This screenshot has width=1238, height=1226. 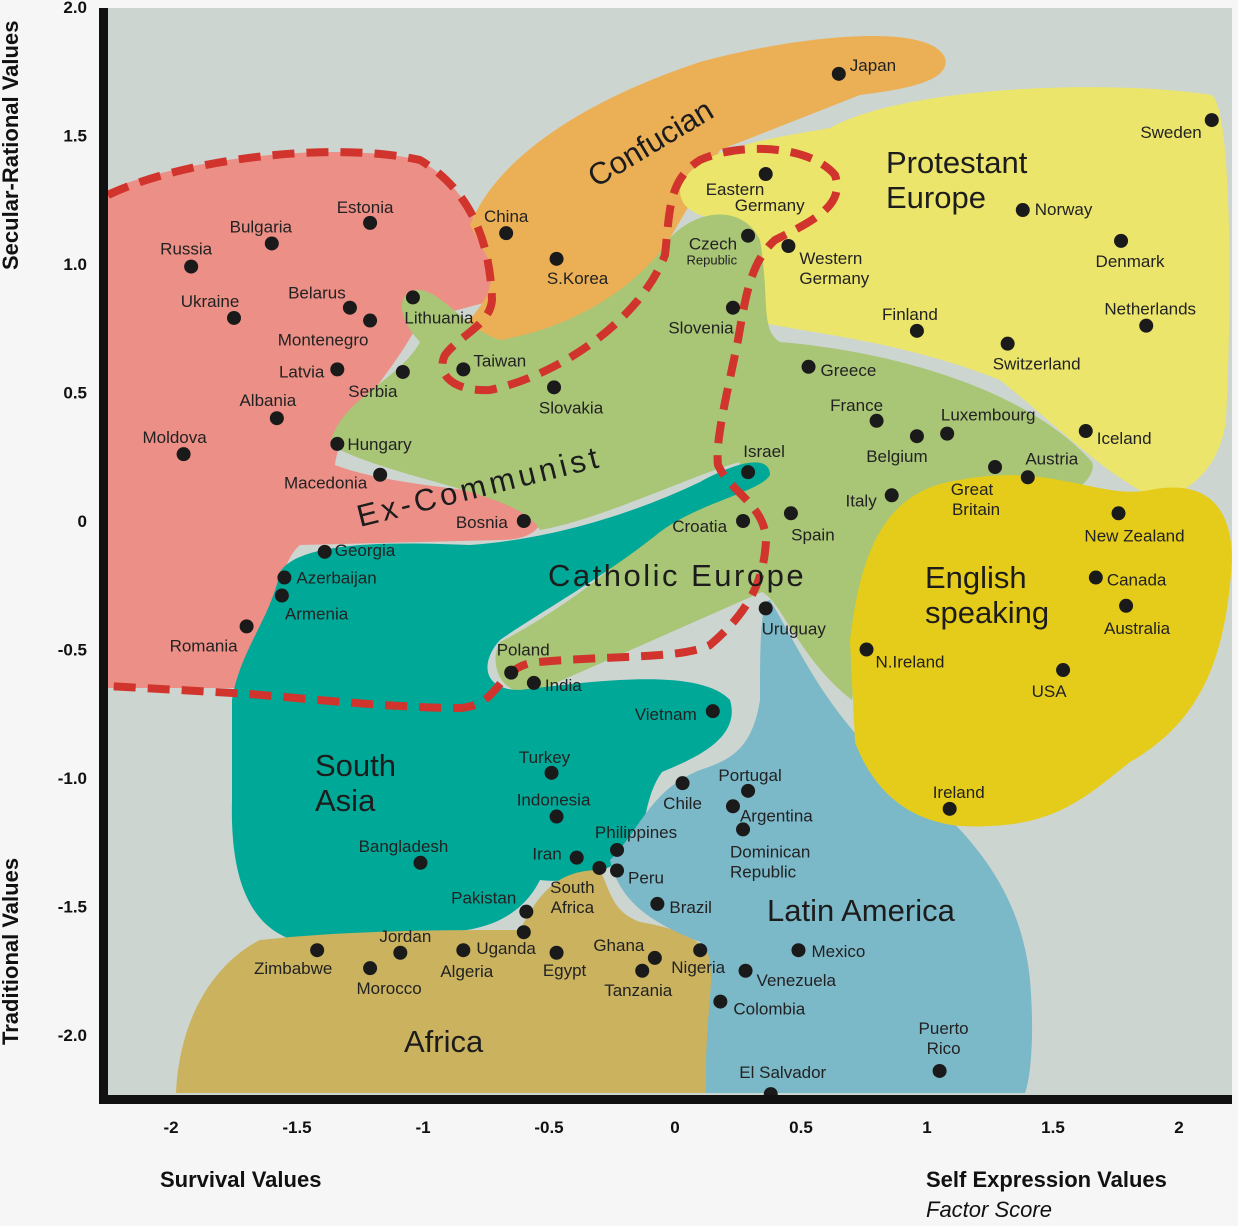 What do you see at coordinates (1178, 1127) in the screenshot?
I see `x-tick-label: 2` at bounding box center [1178, 1127].